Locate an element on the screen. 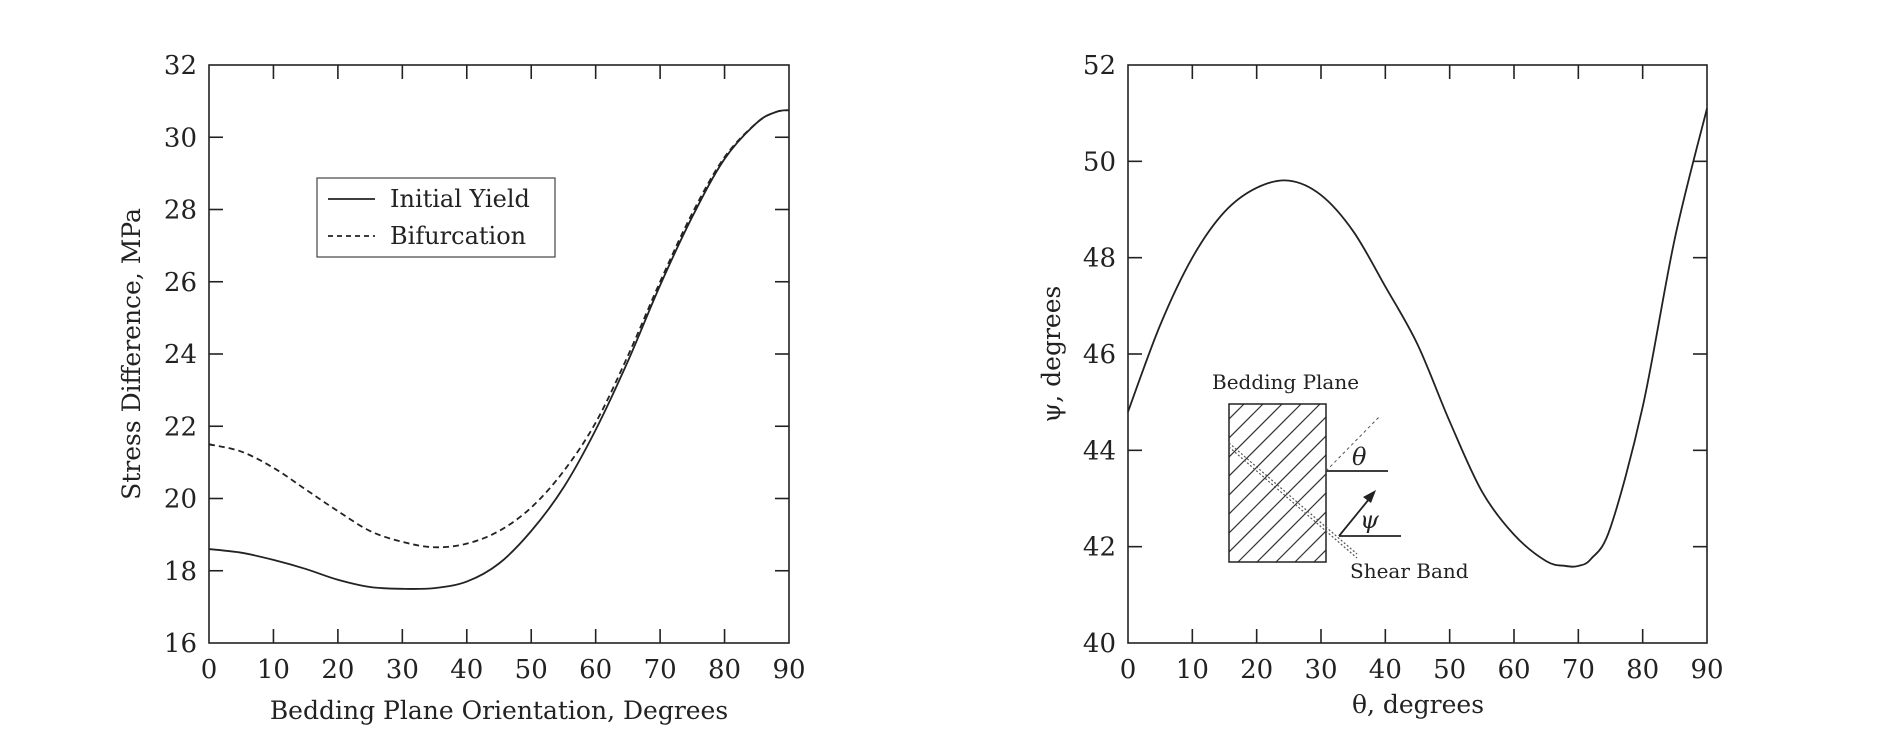  right-x-tick-label: 50 is located at coordinates (1449, 670).